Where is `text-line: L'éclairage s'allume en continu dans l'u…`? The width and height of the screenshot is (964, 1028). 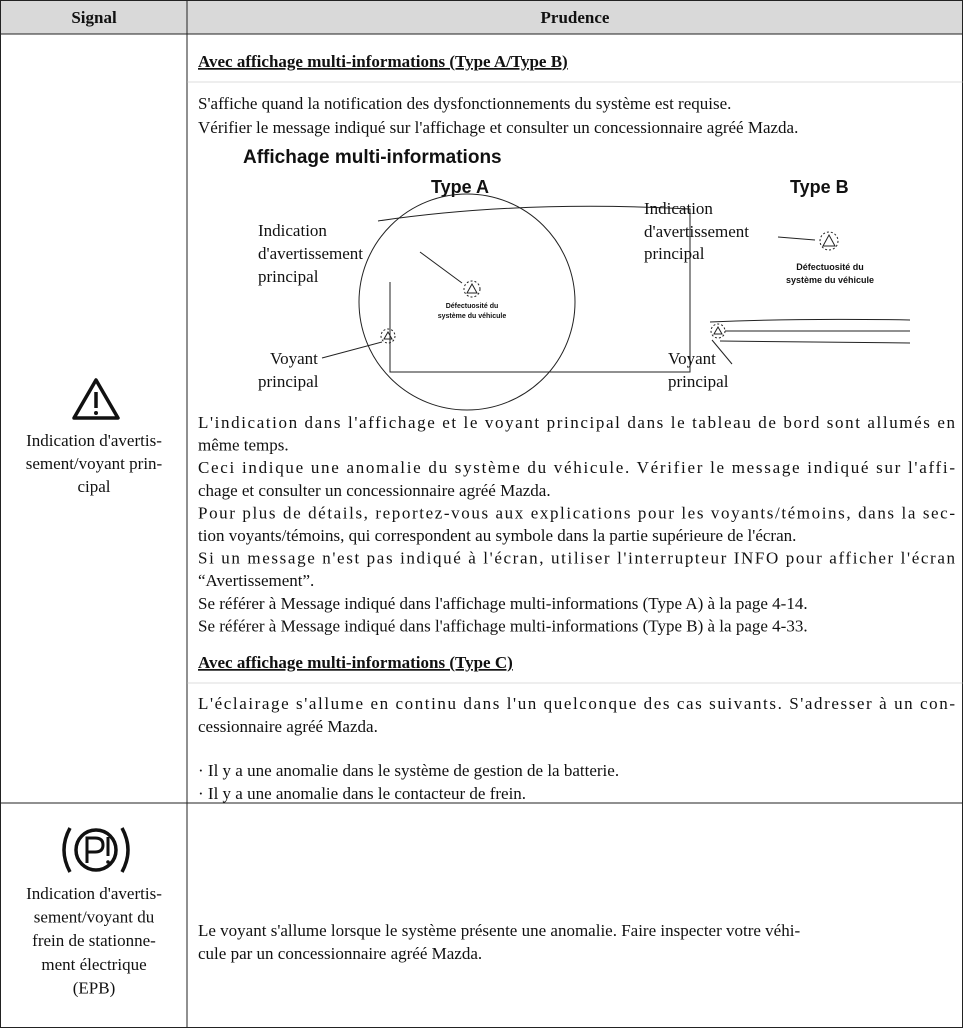
text-line: L'éclairage s'allume en continu dans l'u… is located at coordinates (576, 703).